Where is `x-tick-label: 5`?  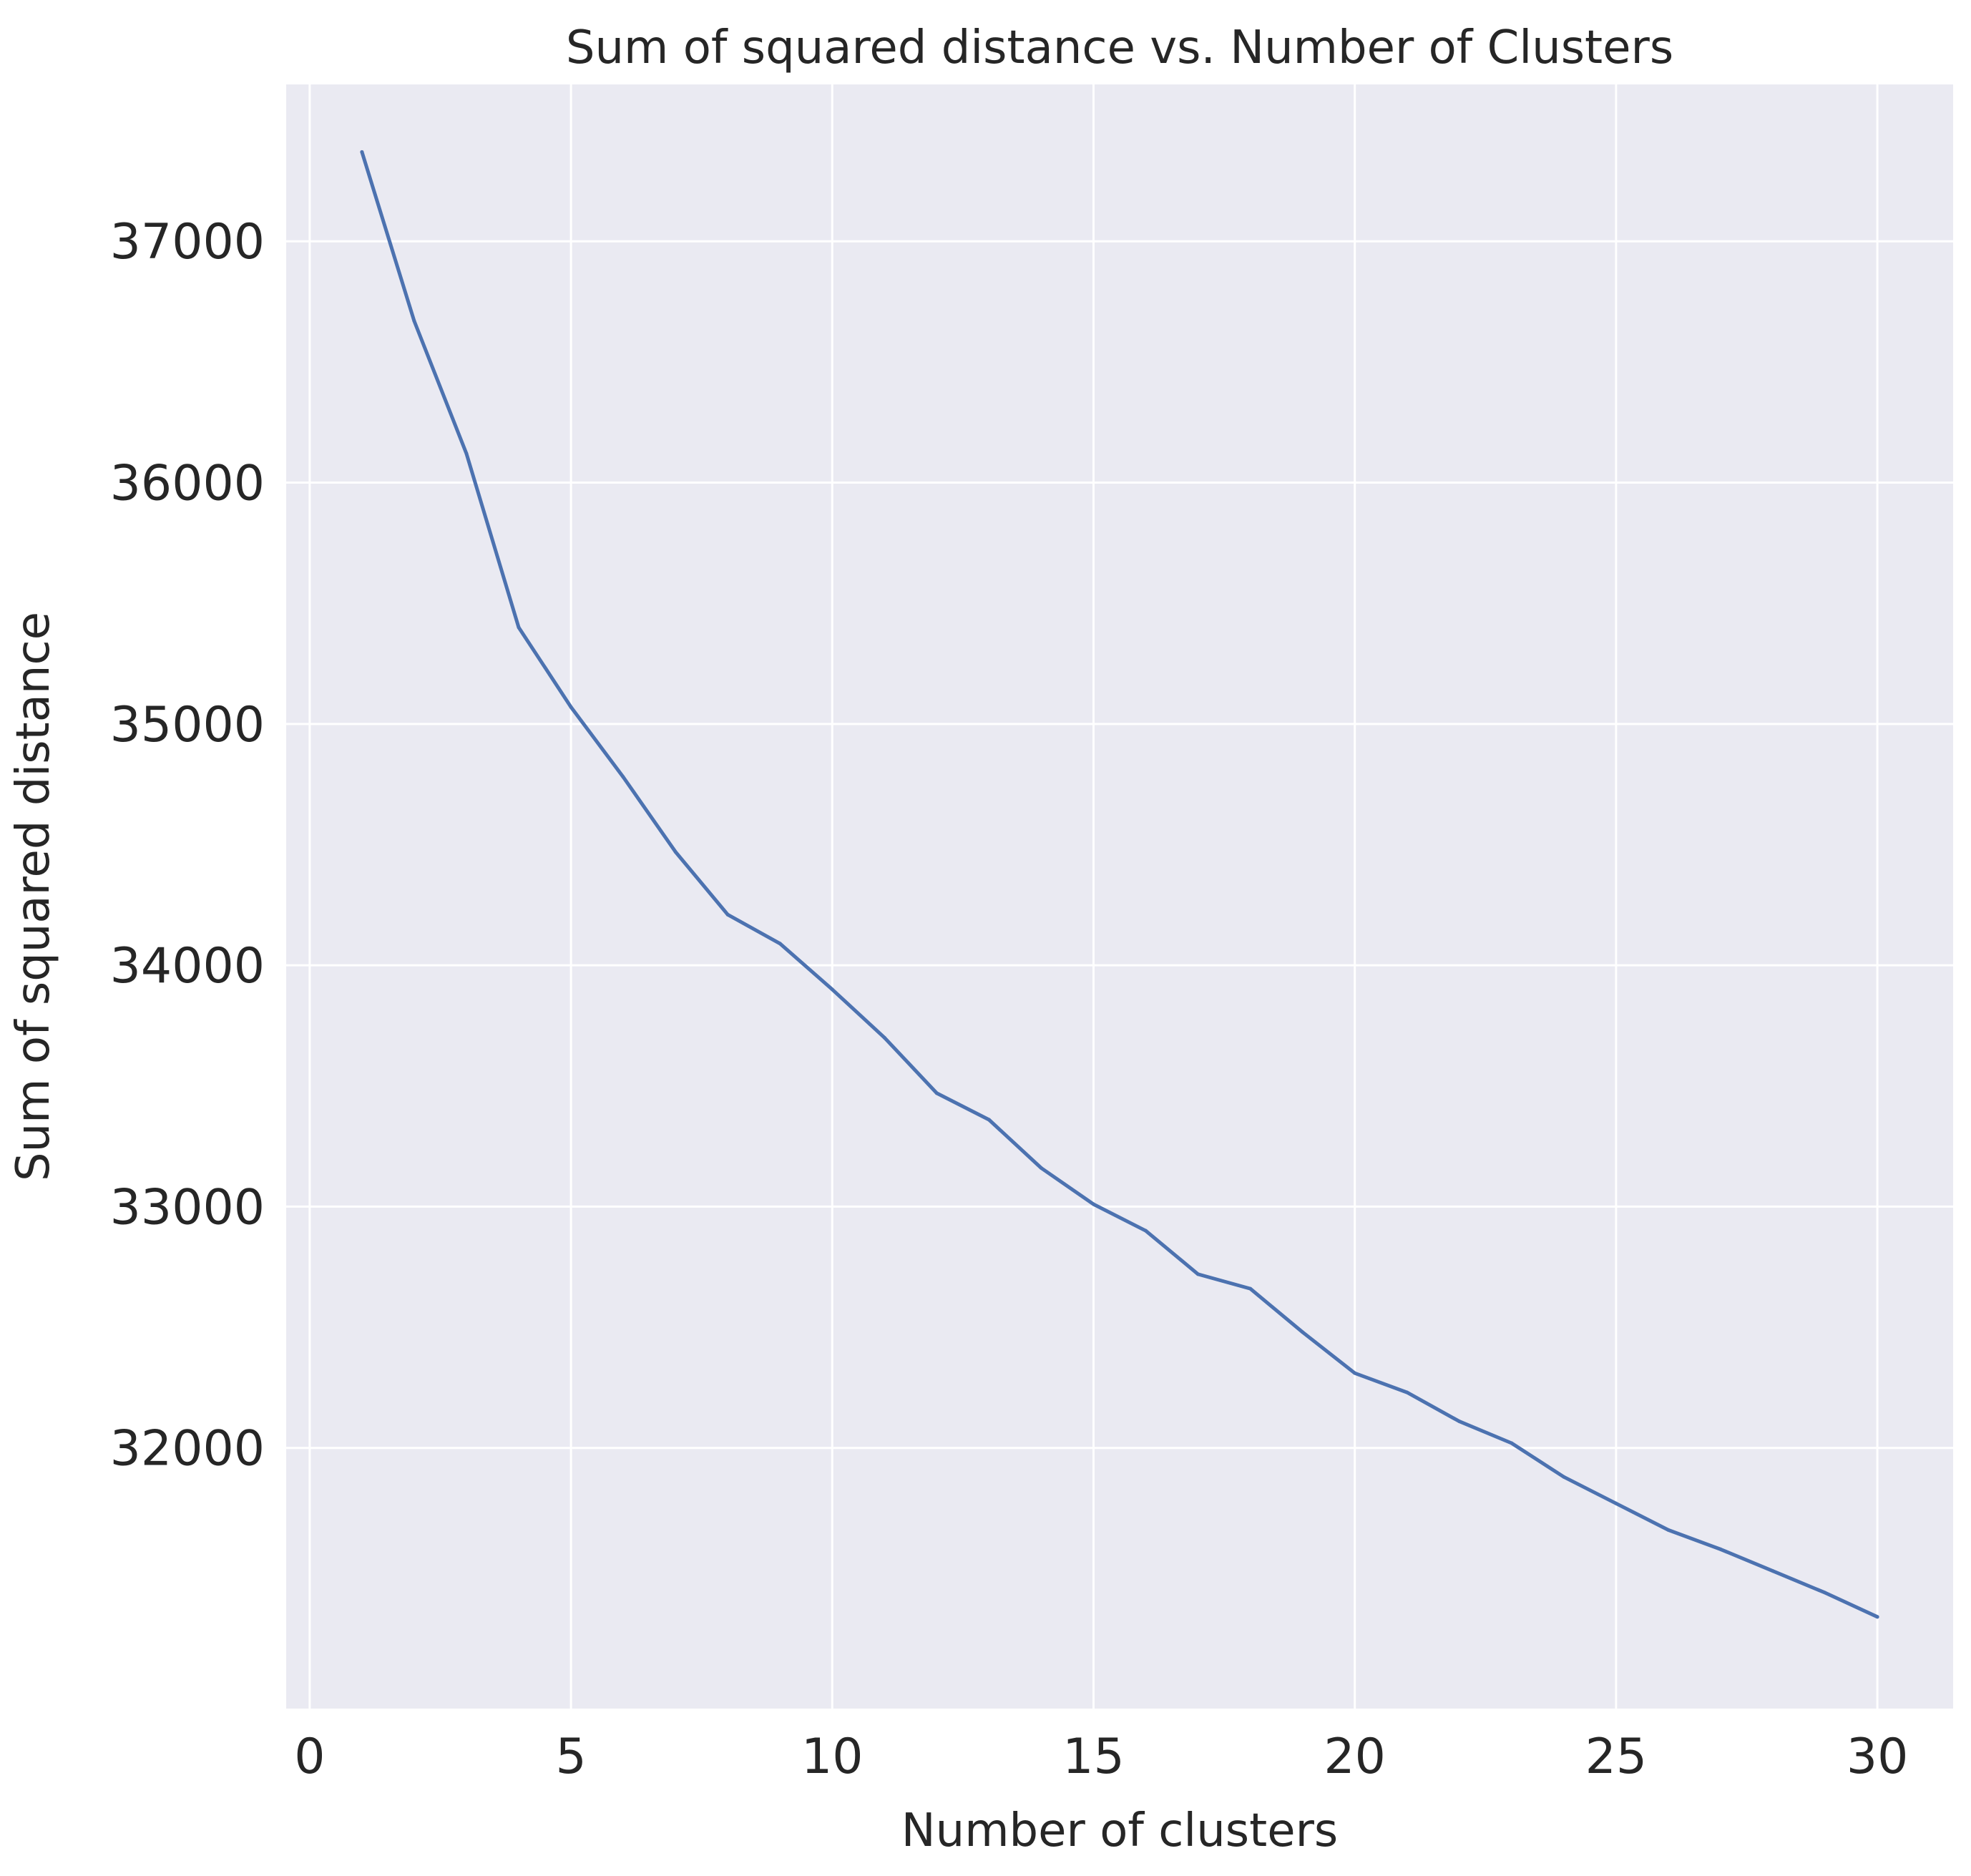 x-tick-label: 5 is located at coordinates (570, 1757).